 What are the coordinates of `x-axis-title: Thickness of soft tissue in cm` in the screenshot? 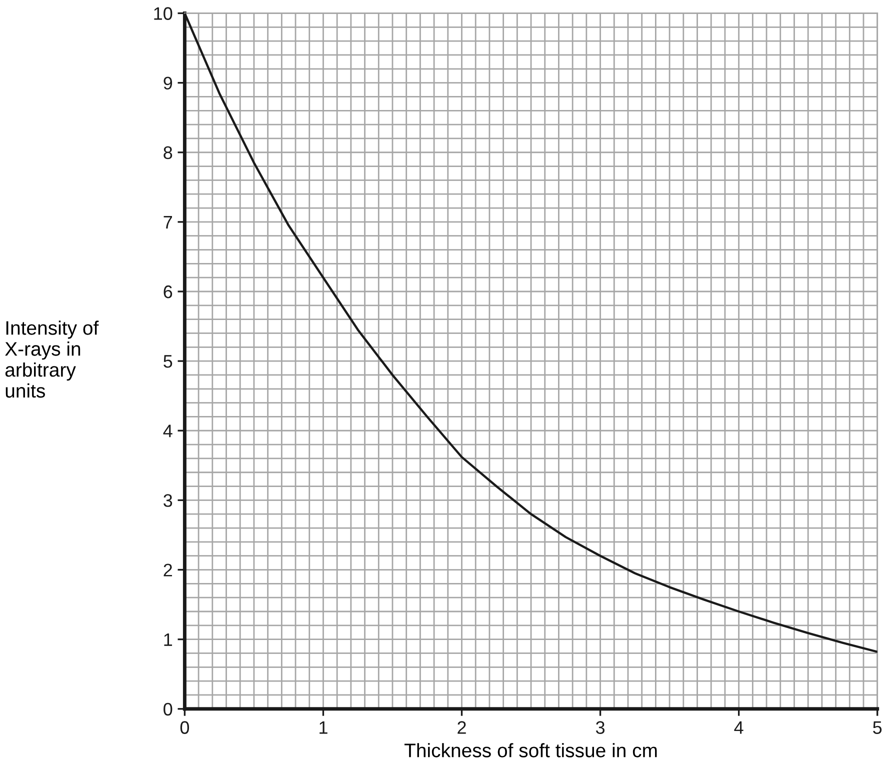 It's located at (530, 750).